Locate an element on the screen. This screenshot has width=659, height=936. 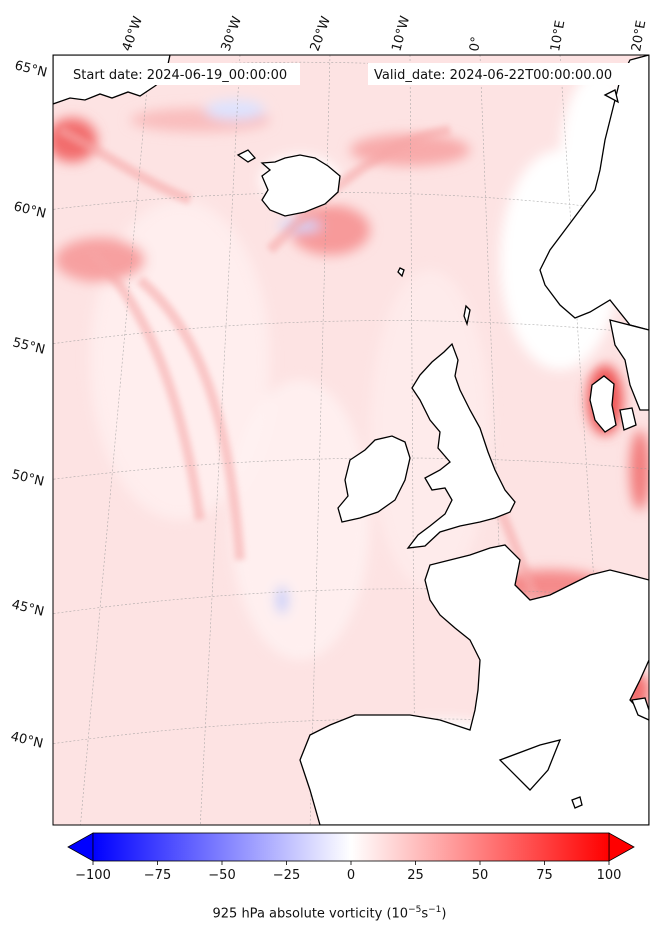
lat-label-40n: 40°N is located at coordinates (26, 740).